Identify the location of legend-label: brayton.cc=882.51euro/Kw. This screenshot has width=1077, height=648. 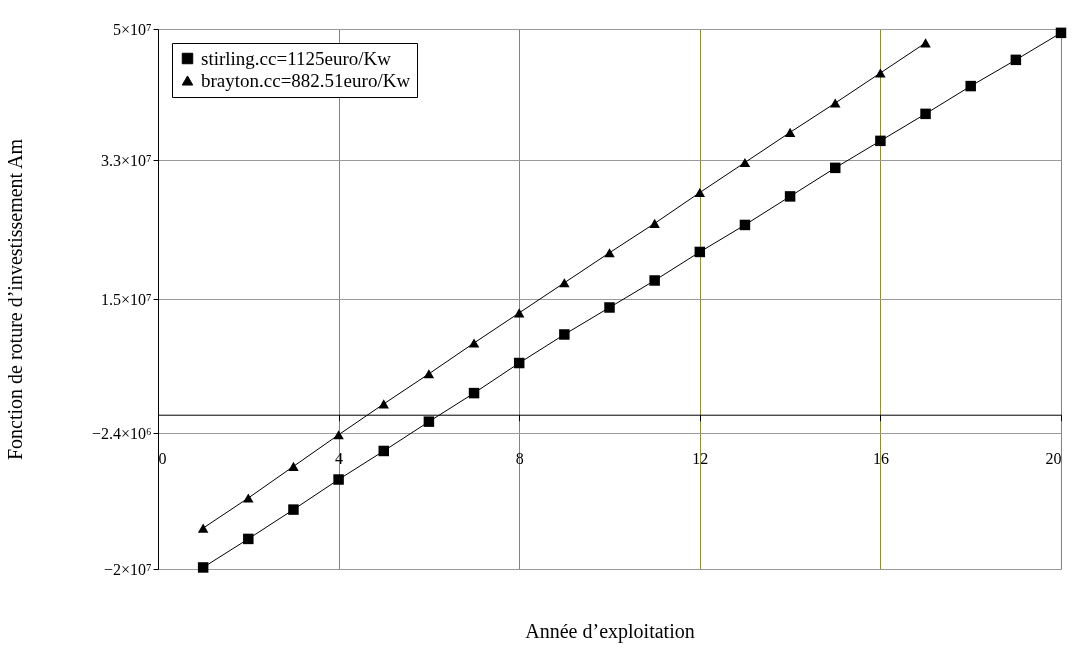
(306, 80).